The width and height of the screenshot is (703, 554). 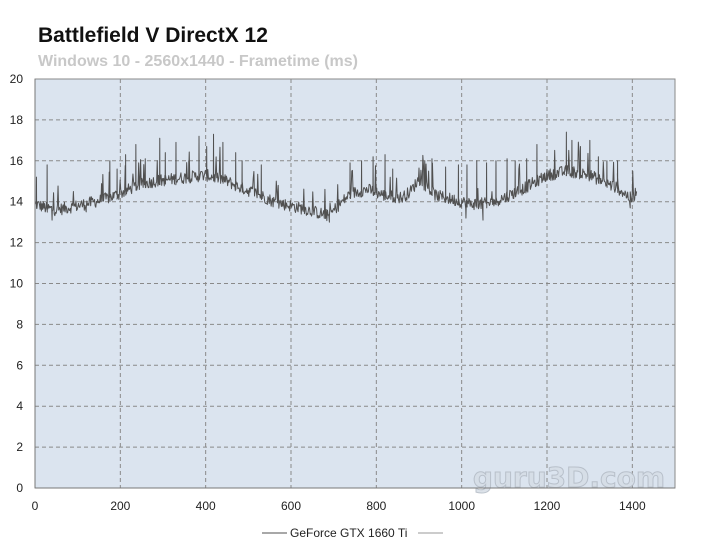 I want to click on legend: GeForce GTX 1660 Ti, so click(x=352, y=533).